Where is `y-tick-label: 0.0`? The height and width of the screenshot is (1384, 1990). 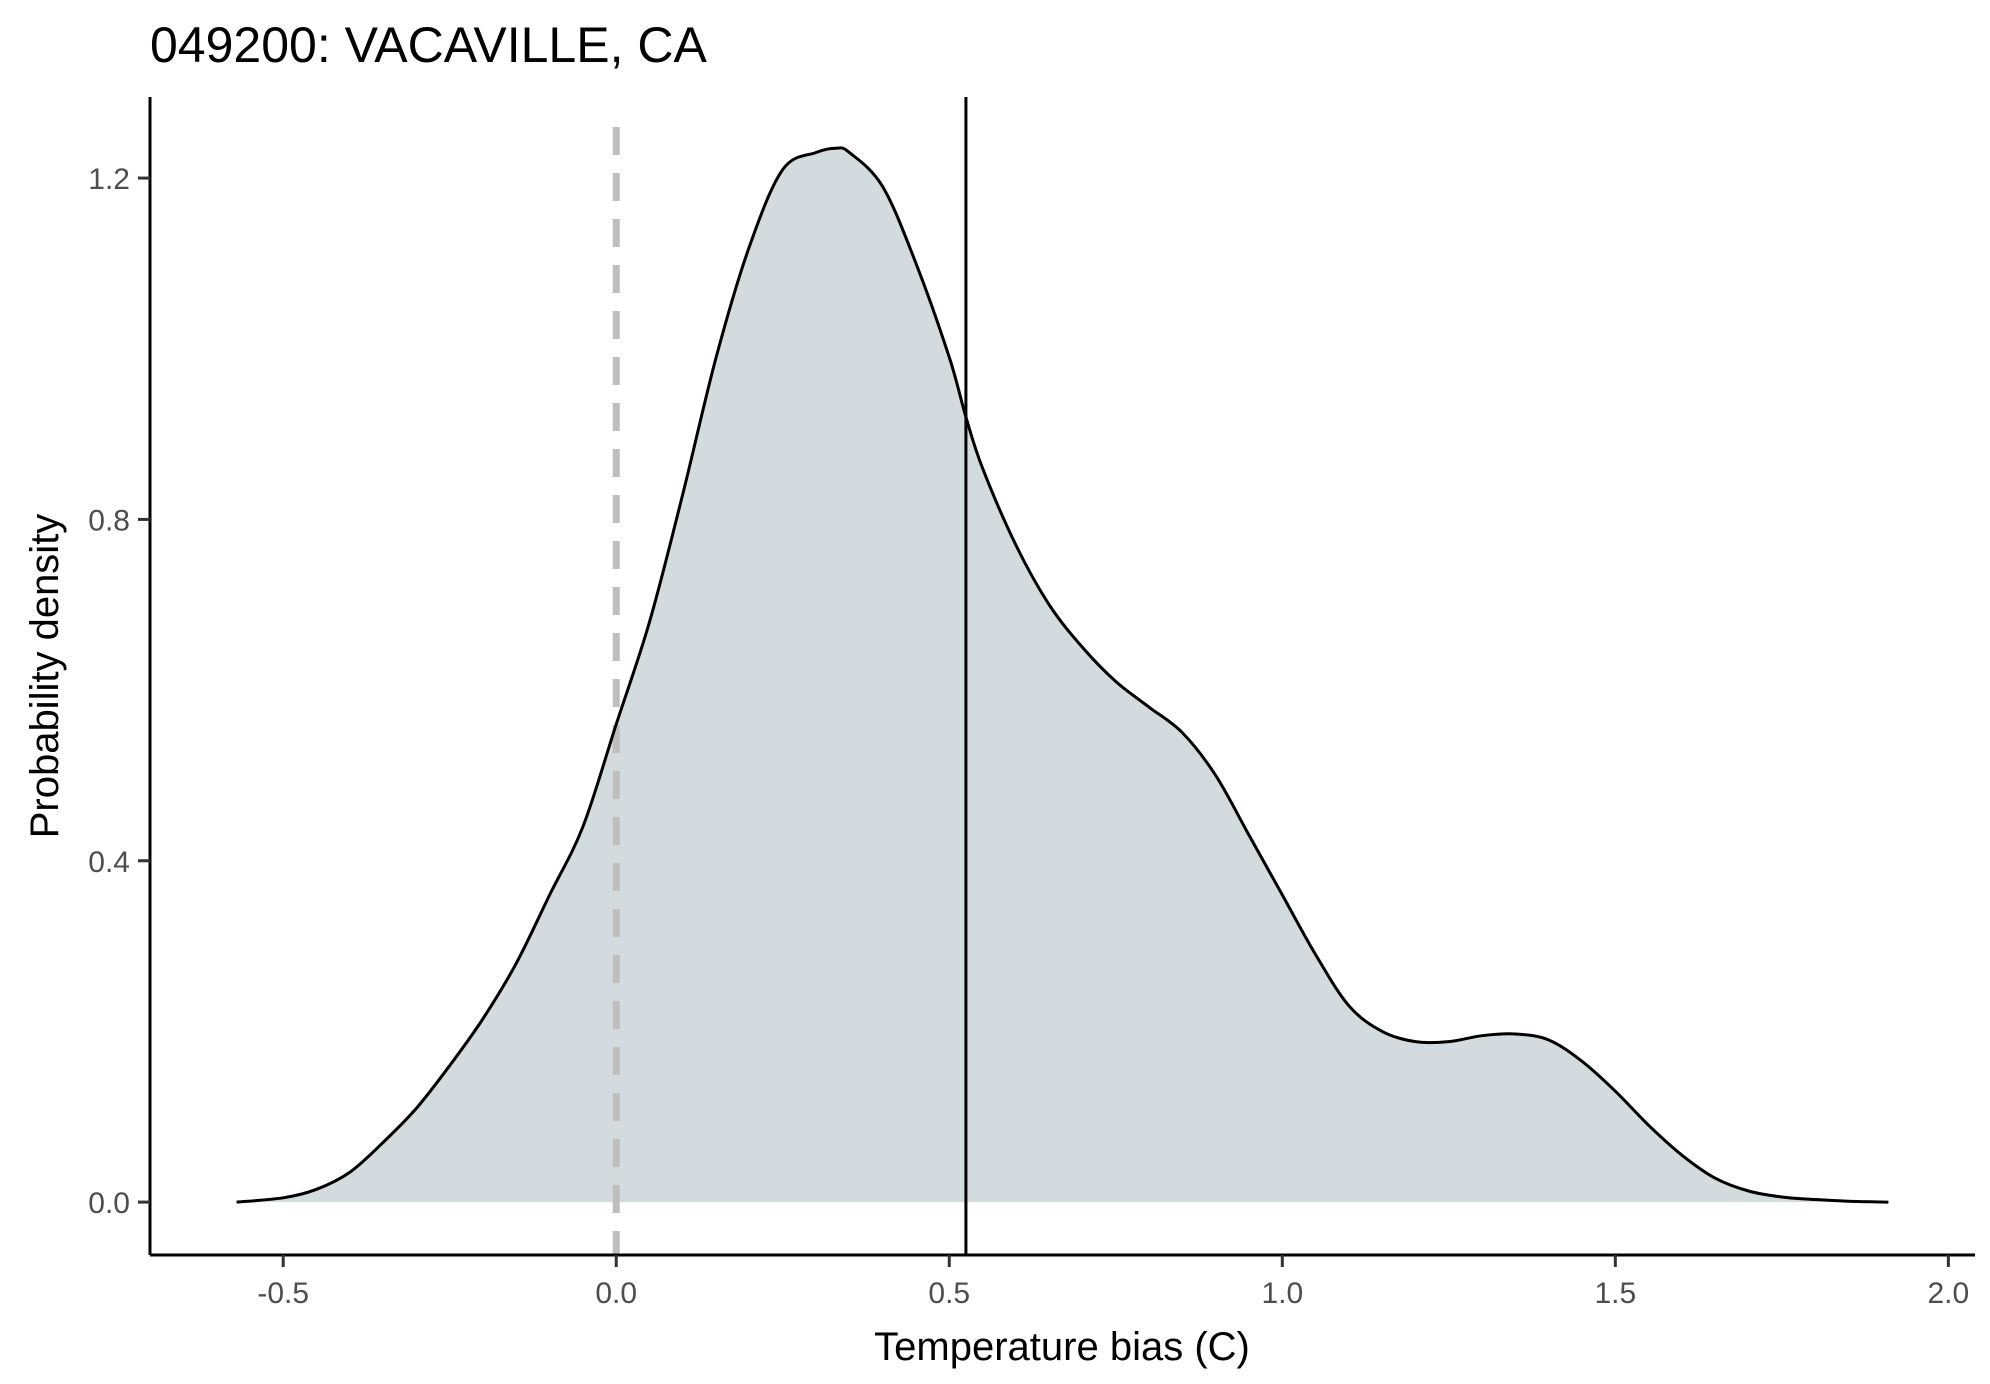 y-tick-label: 0.0 is located at coordinates (109, 1203).